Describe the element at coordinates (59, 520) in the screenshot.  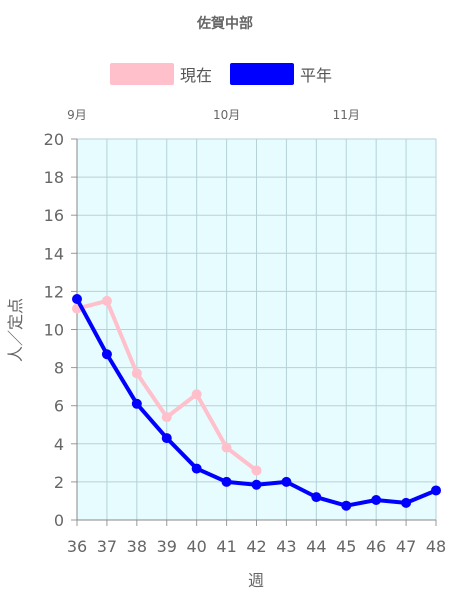
I see `y-tick-label: 0` at that location.